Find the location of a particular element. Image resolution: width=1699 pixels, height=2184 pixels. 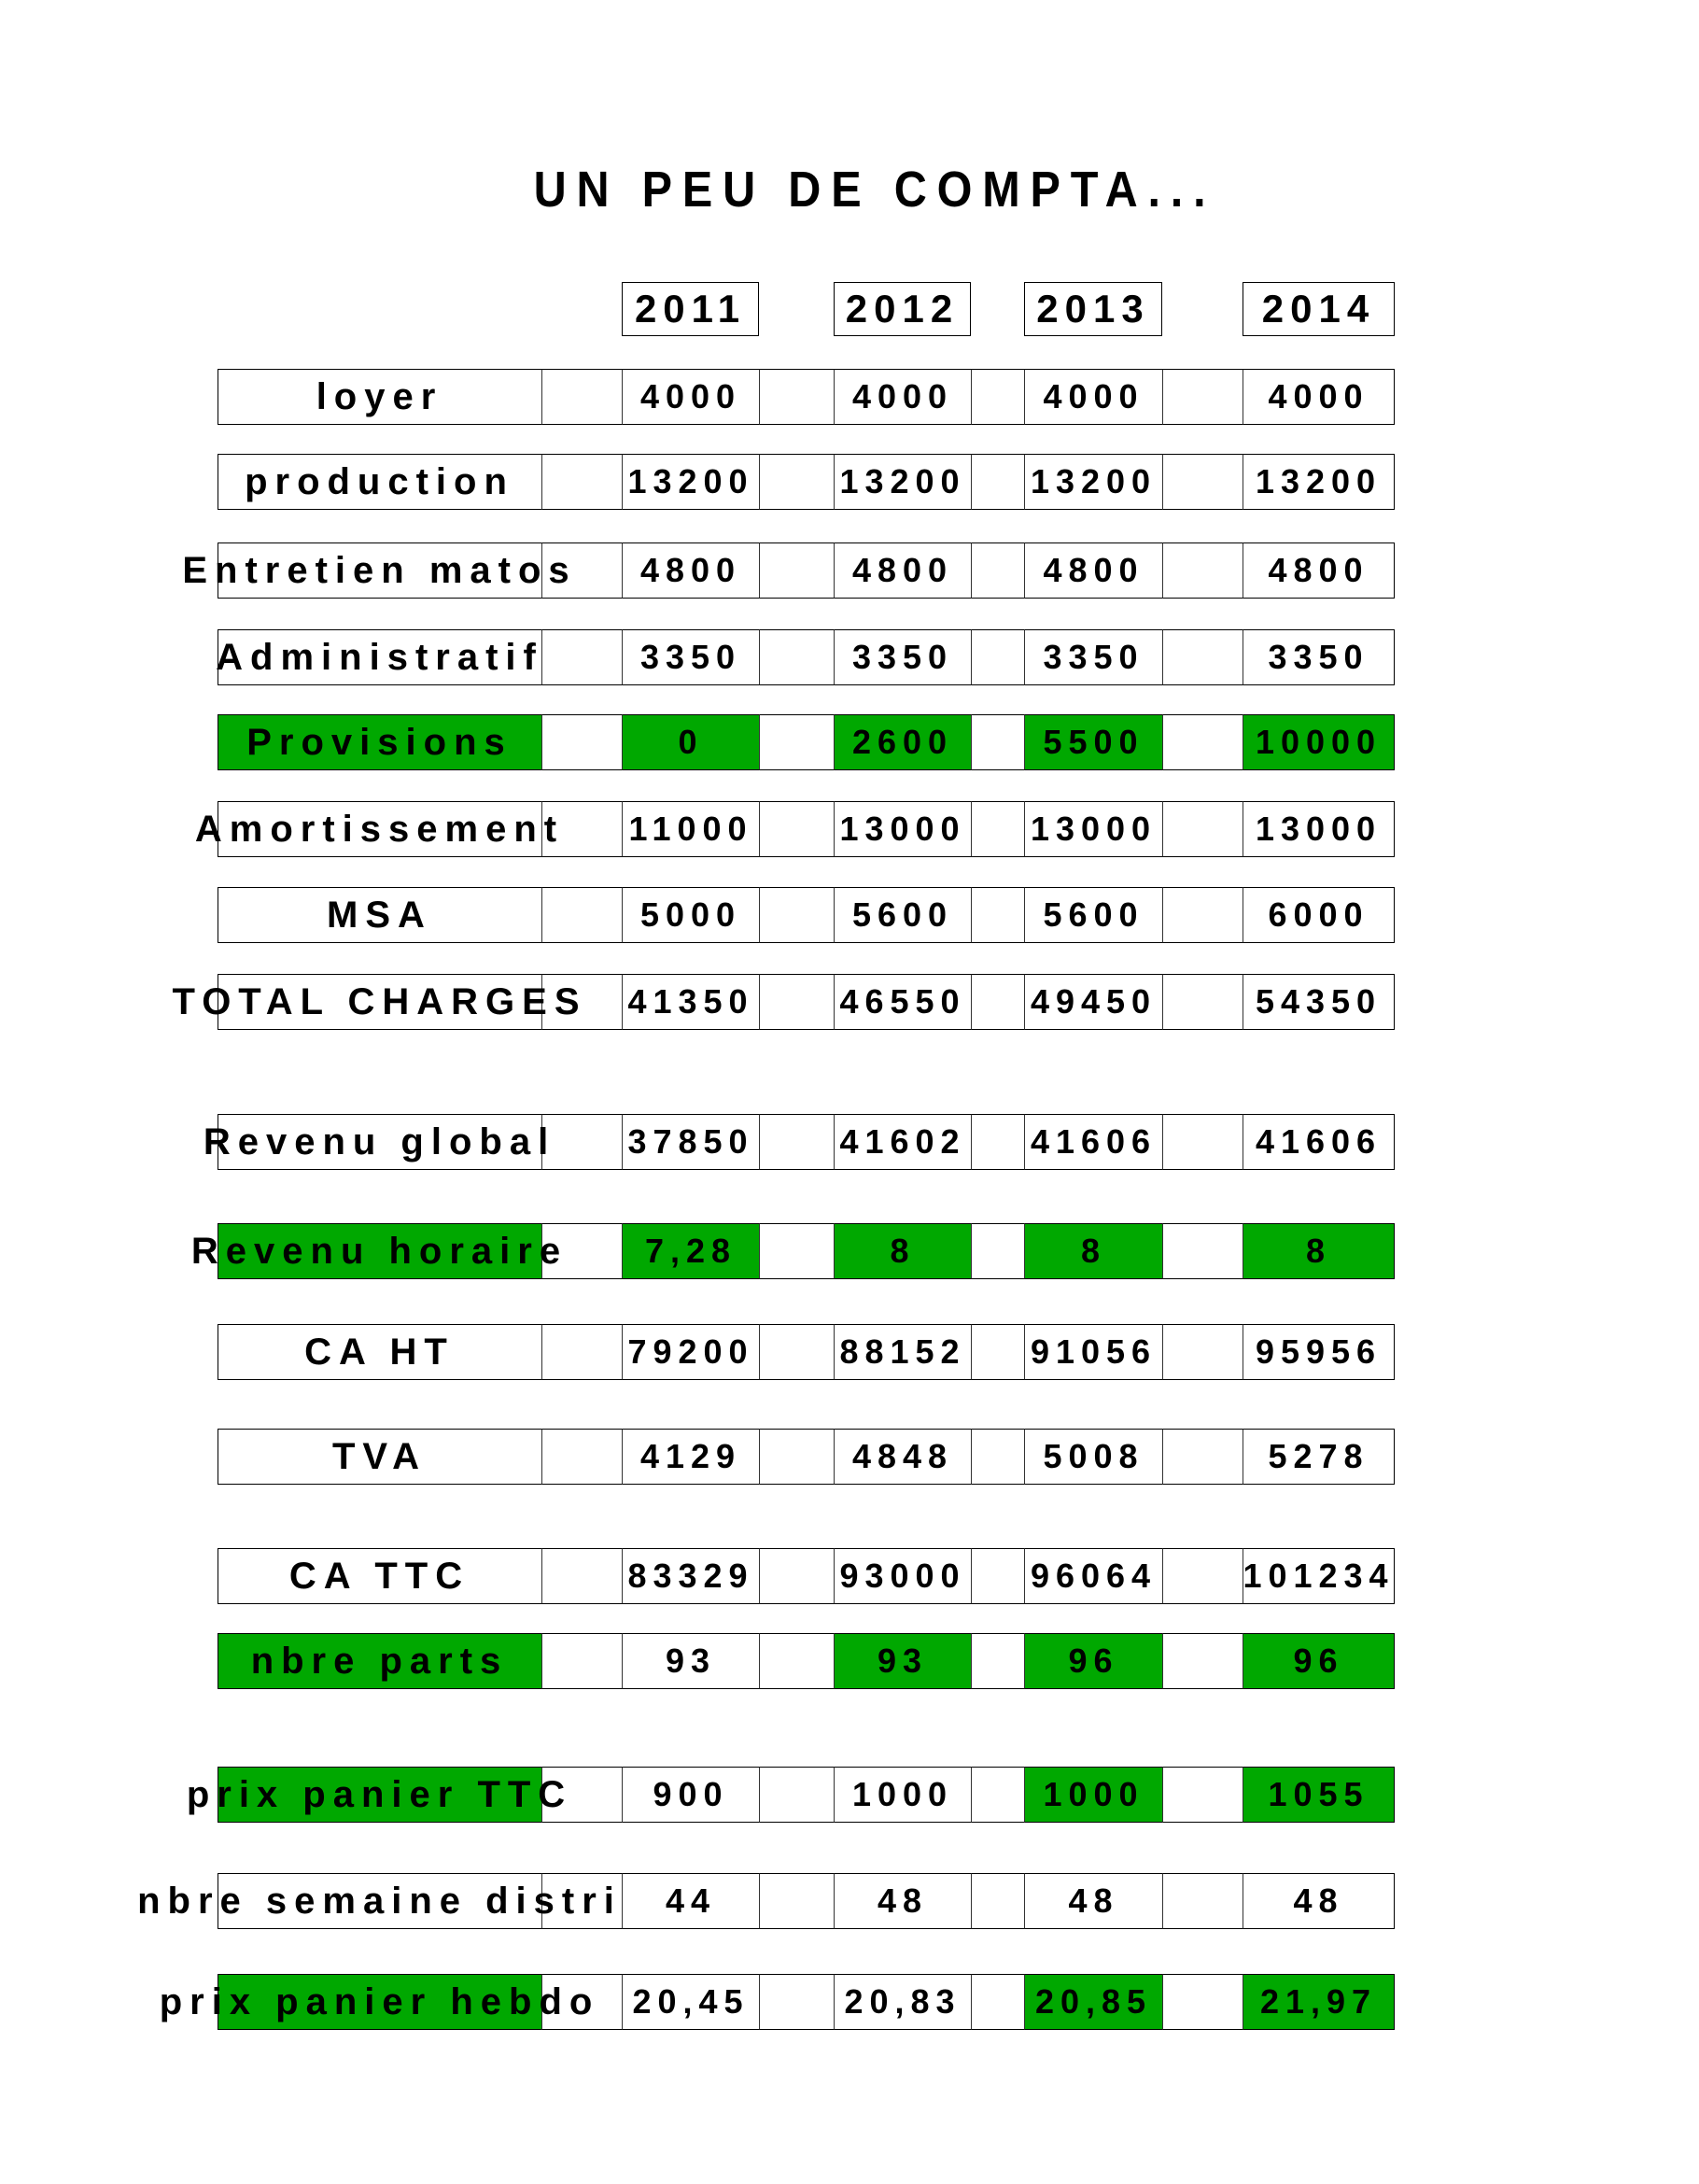

value-cell-2011: 13200 is located at coordinates (690, 482).